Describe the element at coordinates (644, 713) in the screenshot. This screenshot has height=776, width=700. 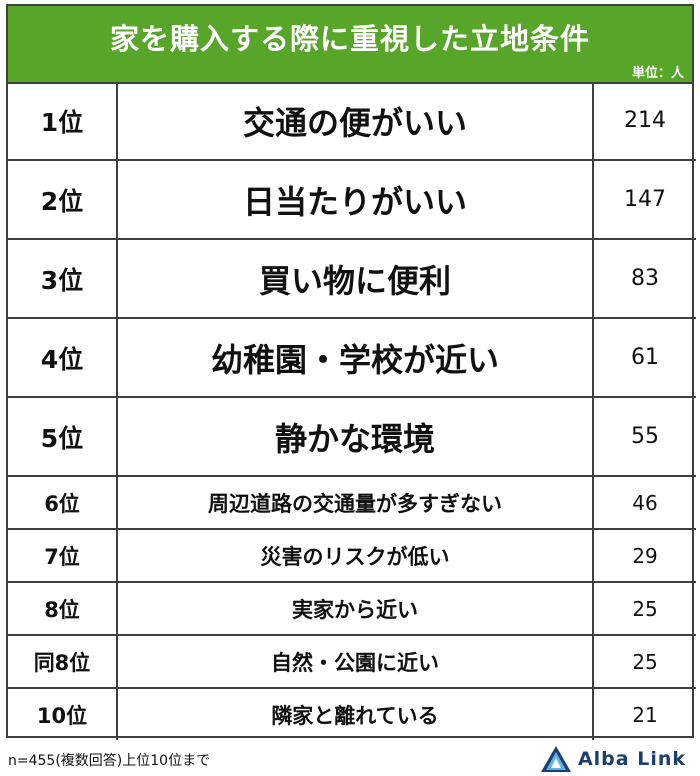
I see `count-cell: 21` at that location.